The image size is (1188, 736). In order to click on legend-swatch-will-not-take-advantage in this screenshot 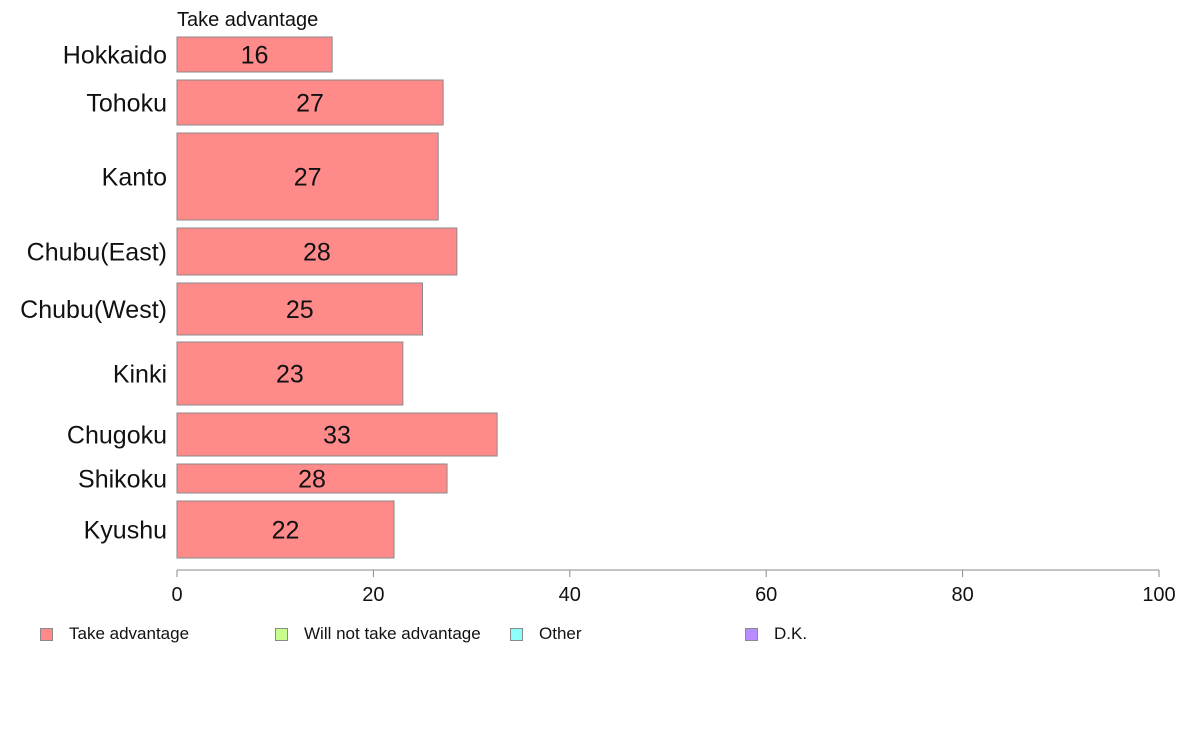, I will do `click(281, 634)`.